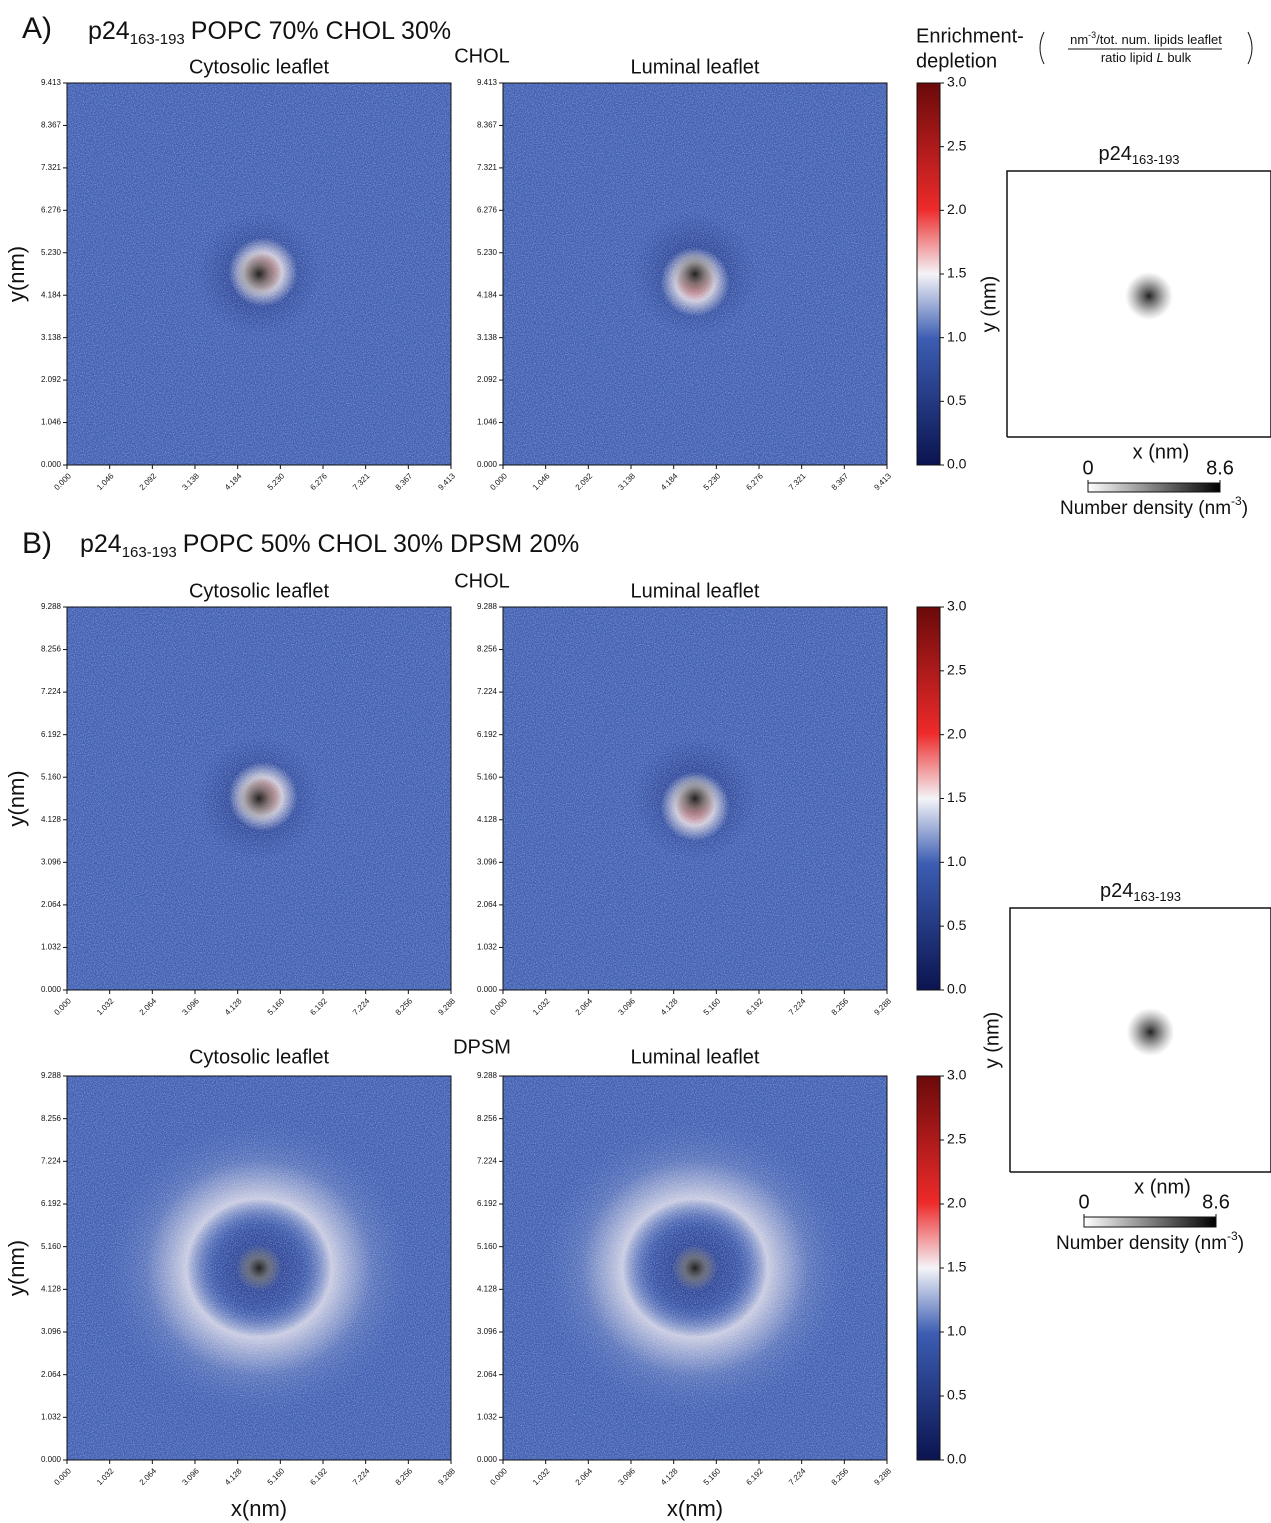 The height and width of the screenshot is (1523, 1271). What do you see at coordinates (957, 925) in the screenshot?
I see `colorbar-tick-label: 0.5` at bounding box center [957, 925].